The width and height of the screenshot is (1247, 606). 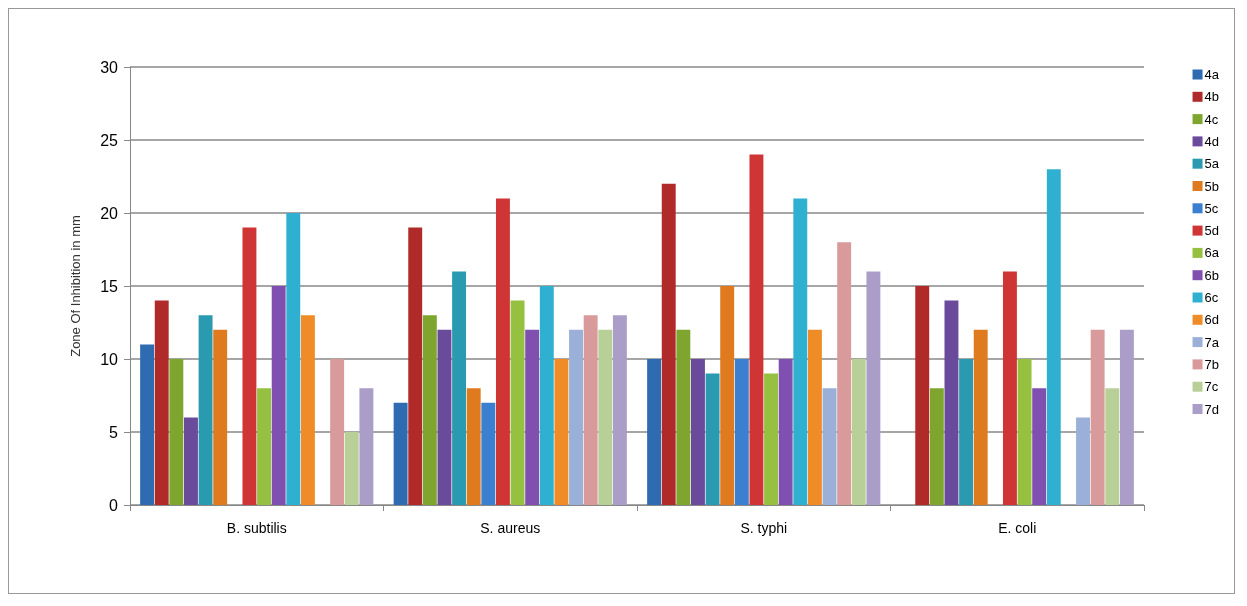 I want to click on legend-label: 4d, so click(x=1212, y=141).